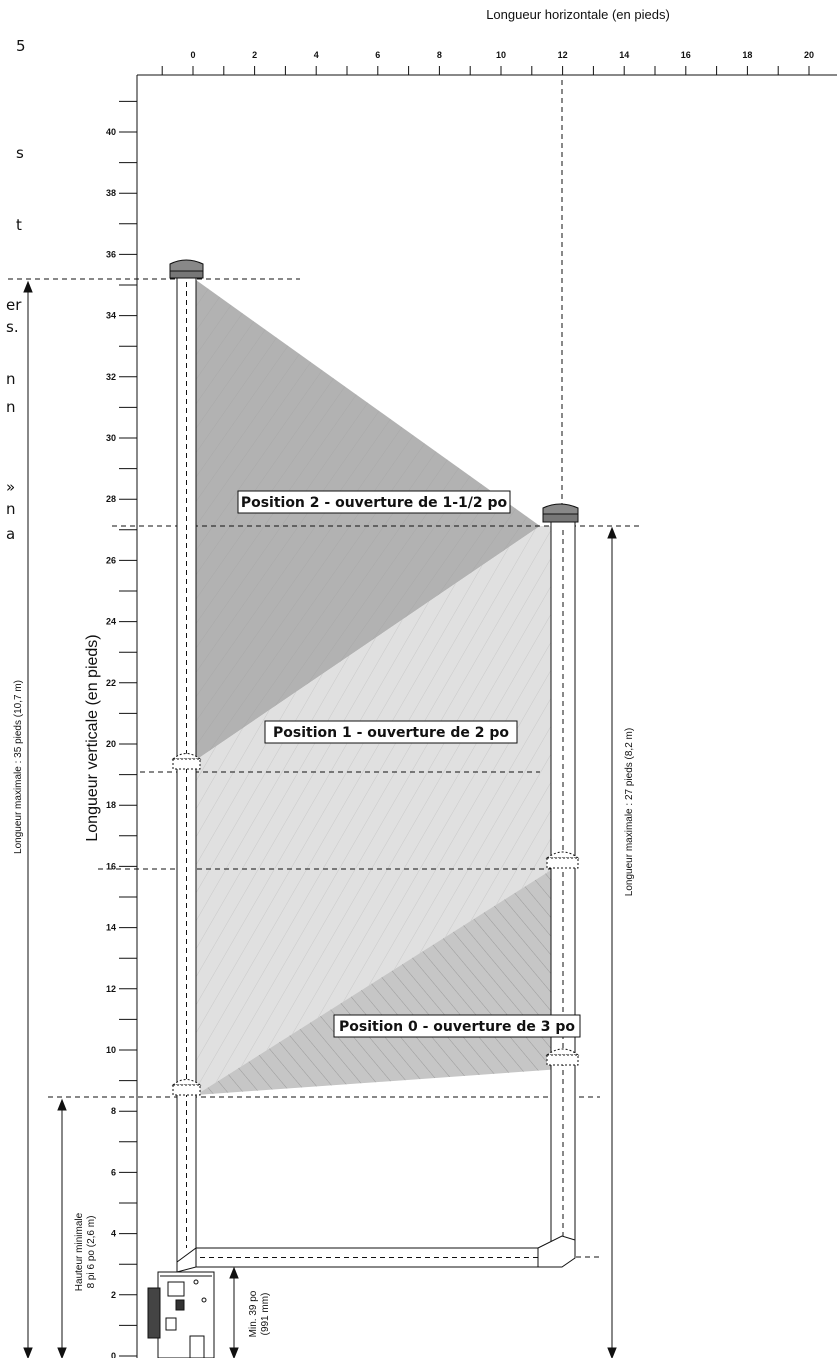 The image size is (837, 1358). Describe the element at coordinates (181, 1314) in the screenshot. I see `appliance-illustration` at that location.